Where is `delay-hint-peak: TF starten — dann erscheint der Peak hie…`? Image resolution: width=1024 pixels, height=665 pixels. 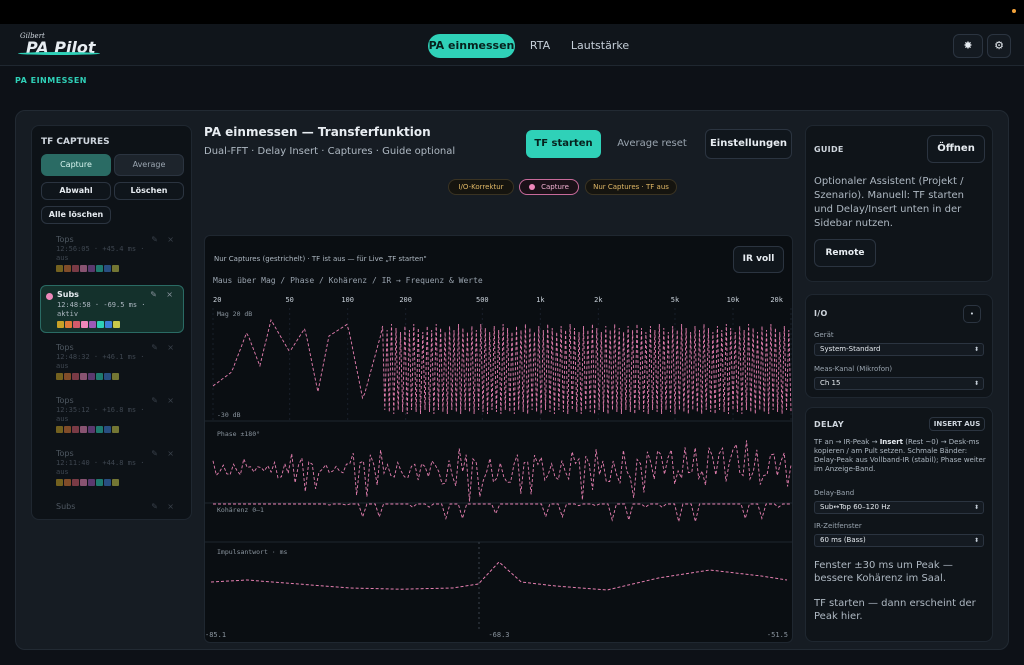 delay-hint-peak: TF starten — dann erscheint der Peak hie… is located at coordinates (895, 610).